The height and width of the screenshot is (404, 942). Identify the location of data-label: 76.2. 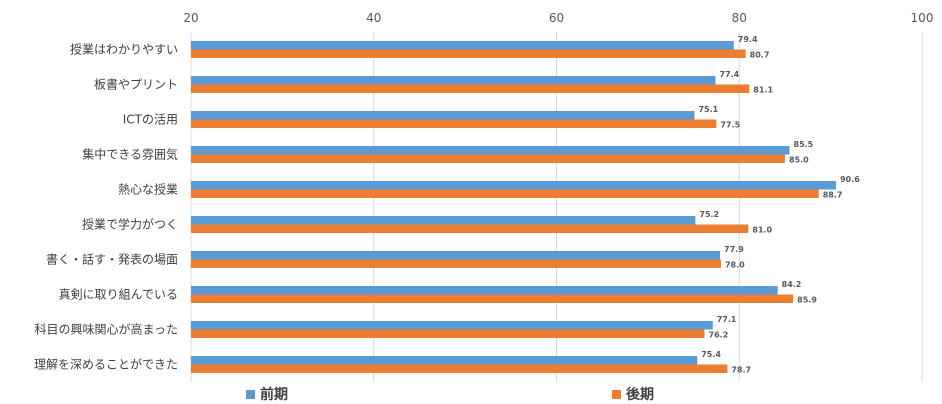
(719, 335).